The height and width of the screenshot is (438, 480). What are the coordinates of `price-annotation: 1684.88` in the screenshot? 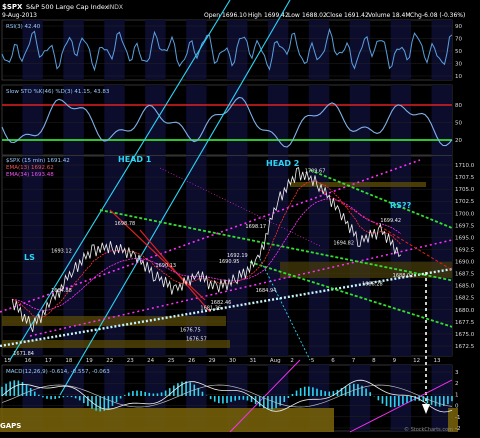 It's located at (61, 291).